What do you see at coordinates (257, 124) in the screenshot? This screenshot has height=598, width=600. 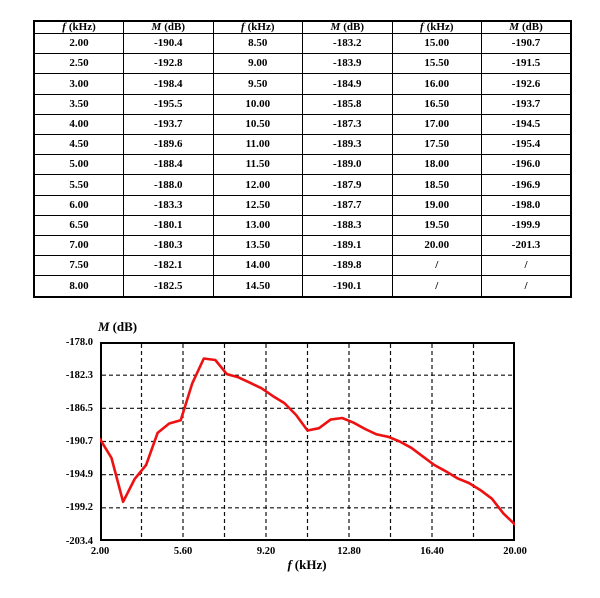 I see `table-cell: 10.50` at bounding box center [257, 124].